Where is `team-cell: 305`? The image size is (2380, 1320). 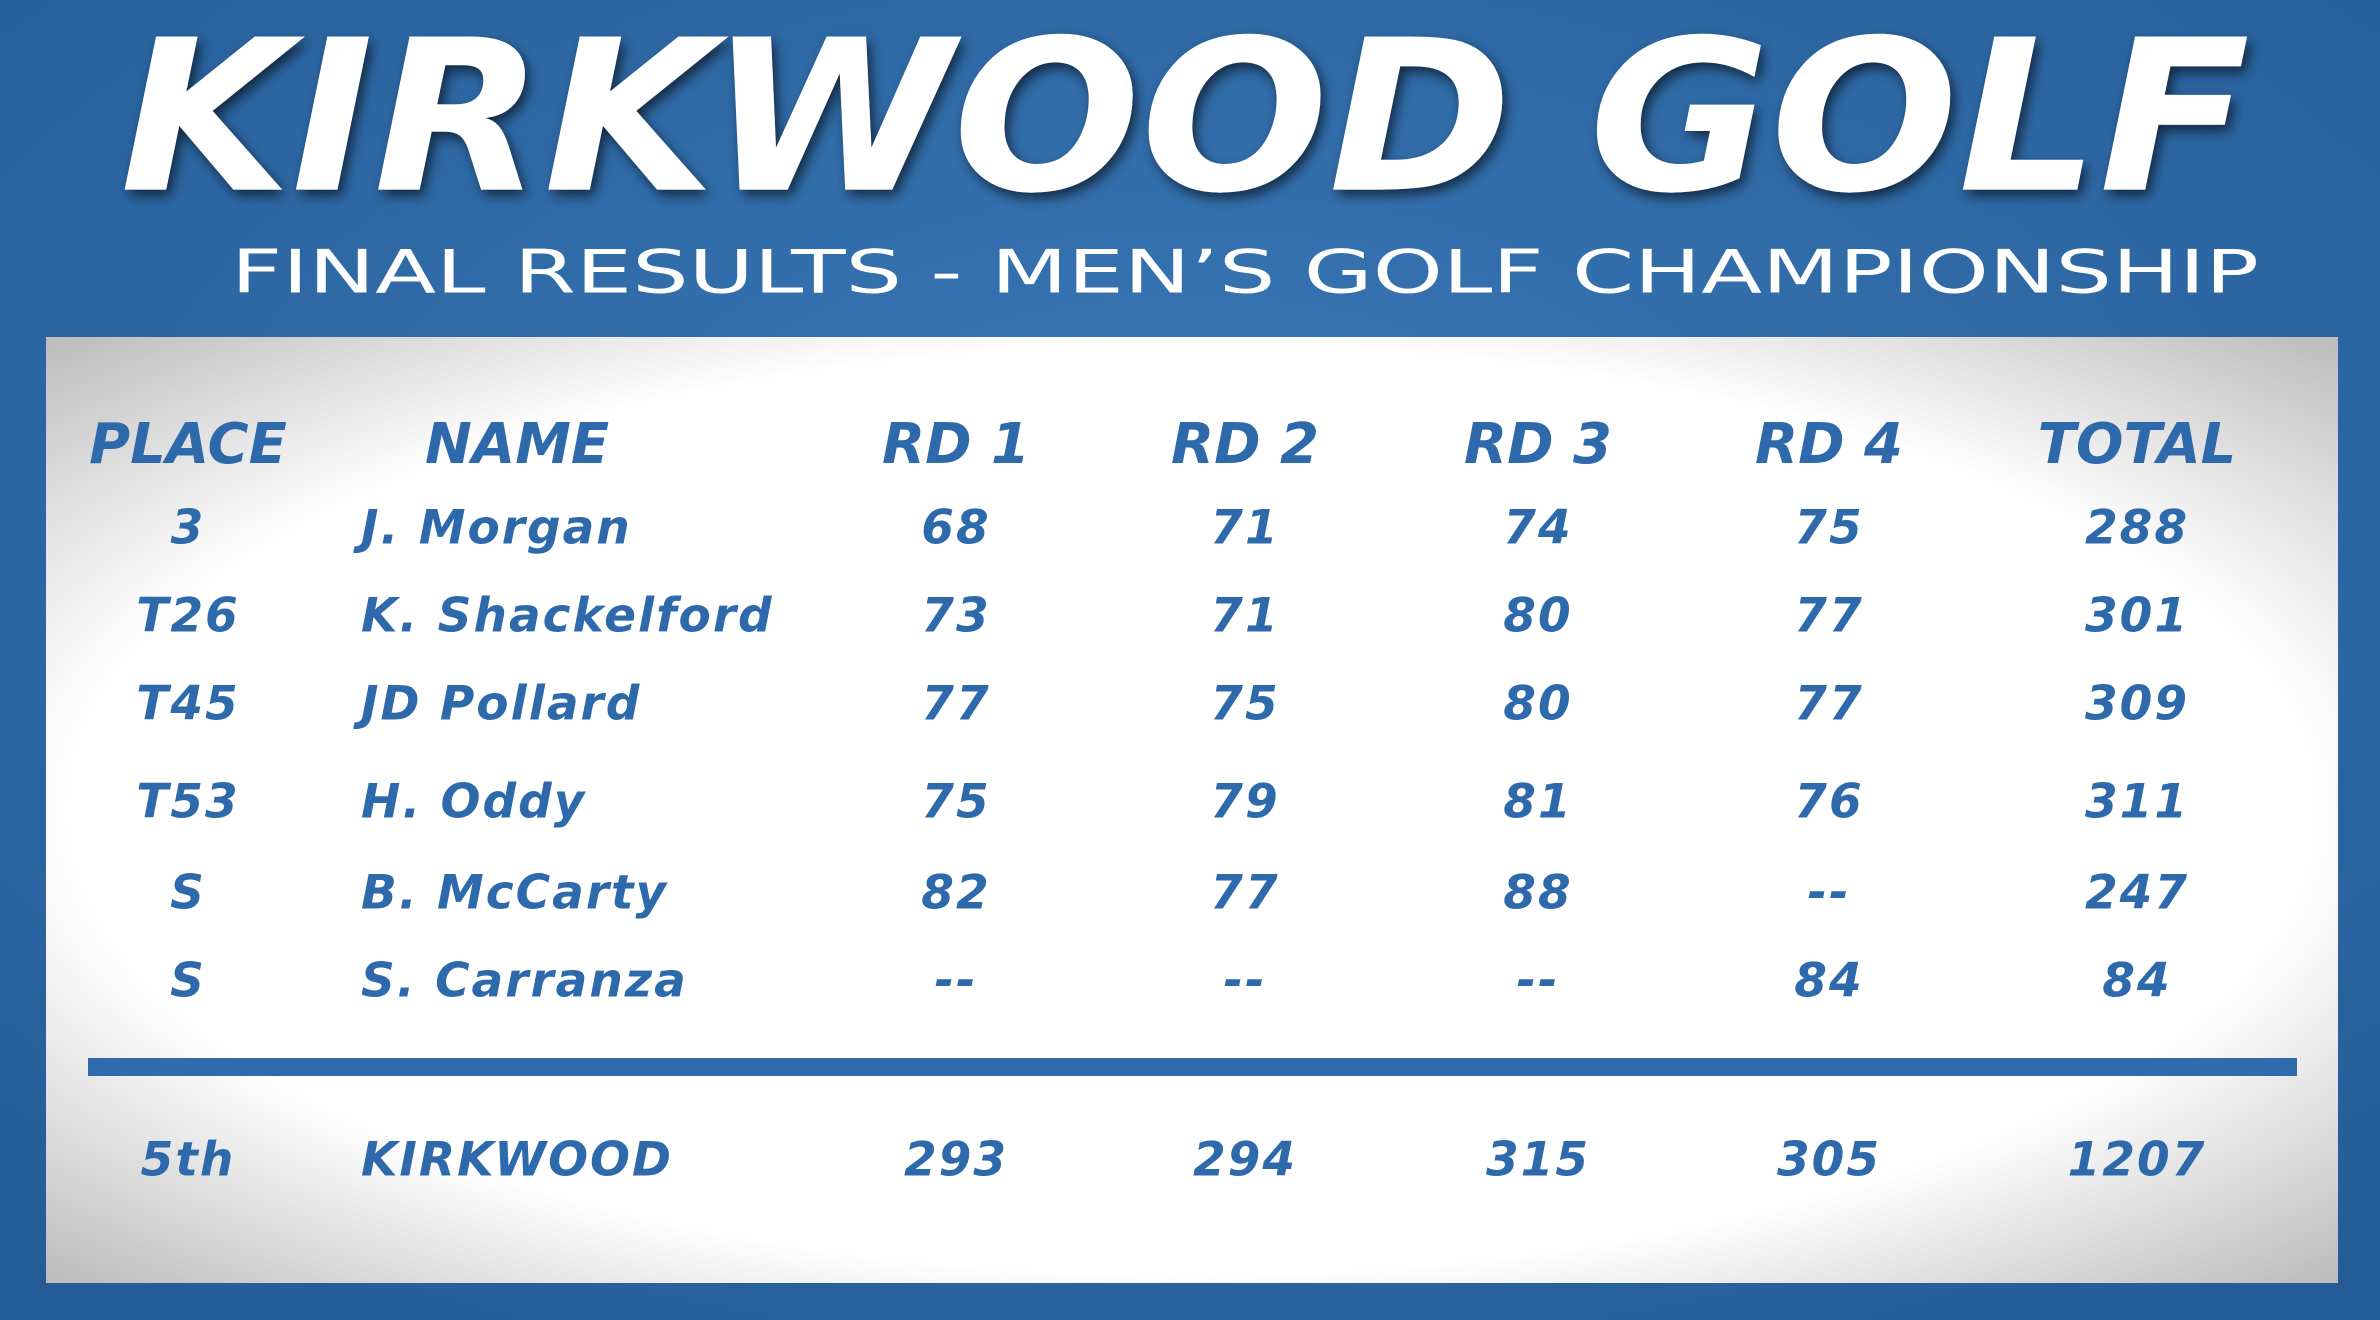
team-cell: 305 is located at coordinates (1829, 1160).